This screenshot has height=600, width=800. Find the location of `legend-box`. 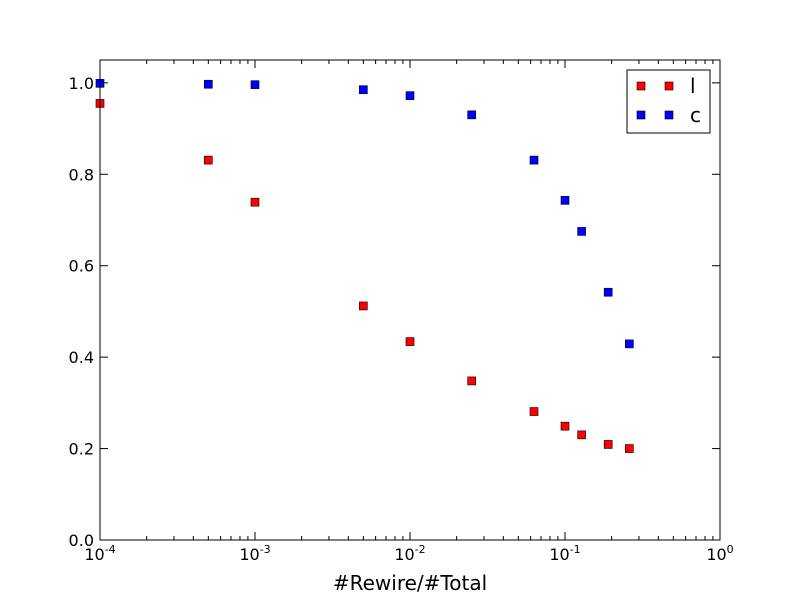

legend-box is located at coordinates (668, 101).